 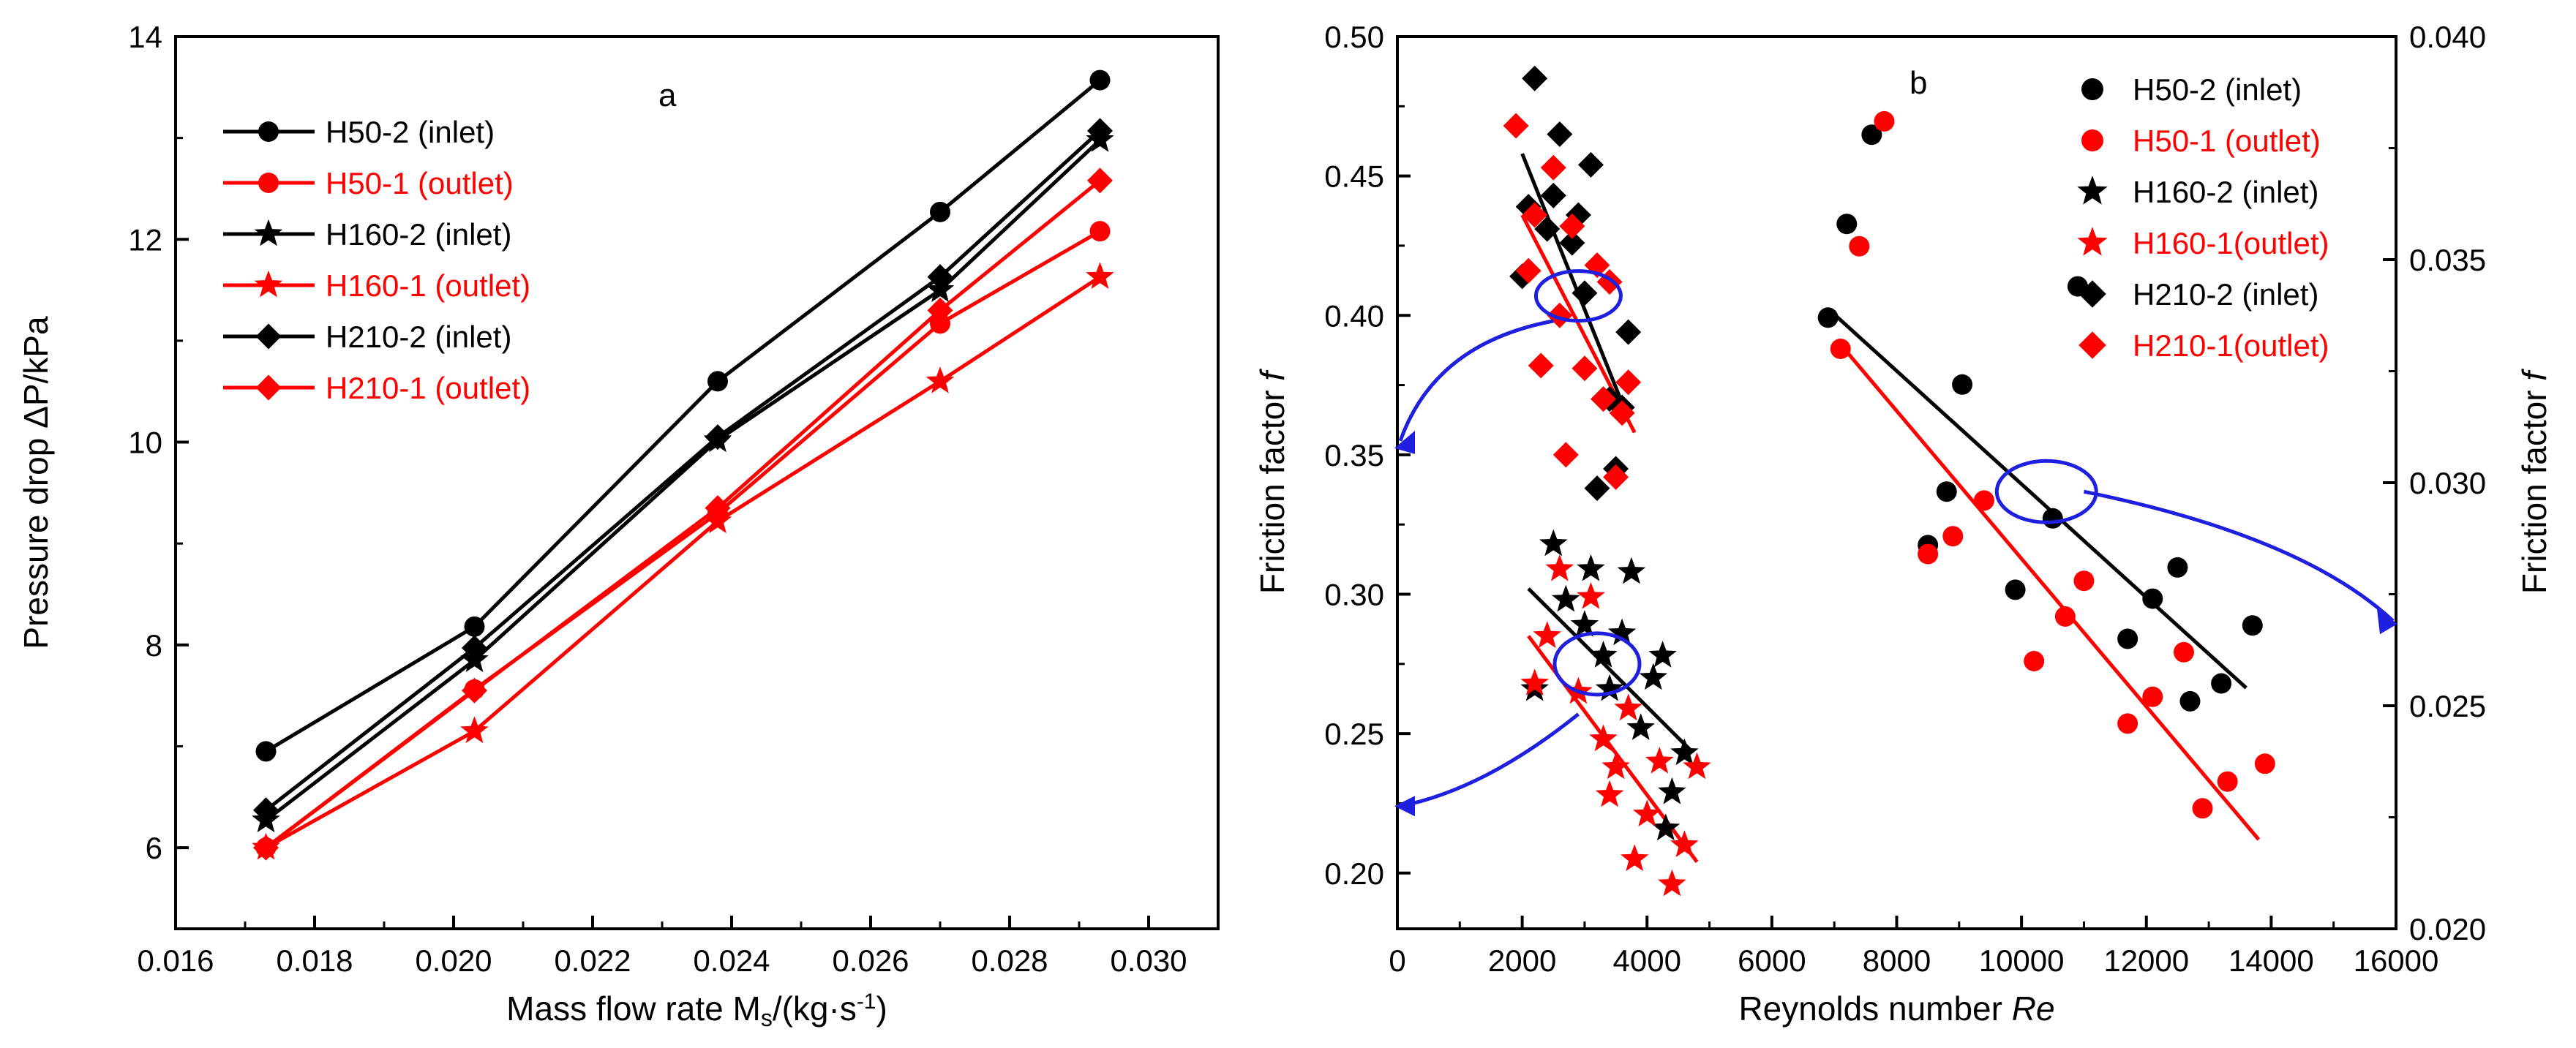 What do you see at coordinates (2231, 243) in the screenshot?
I see `legend-label-b: H160-1(outlet)` at bounding box center [2231, 243].